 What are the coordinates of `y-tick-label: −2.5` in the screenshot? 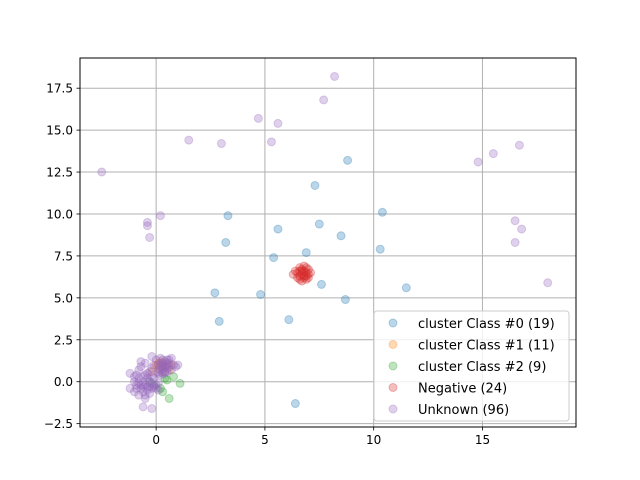 It's located at (58, 424).